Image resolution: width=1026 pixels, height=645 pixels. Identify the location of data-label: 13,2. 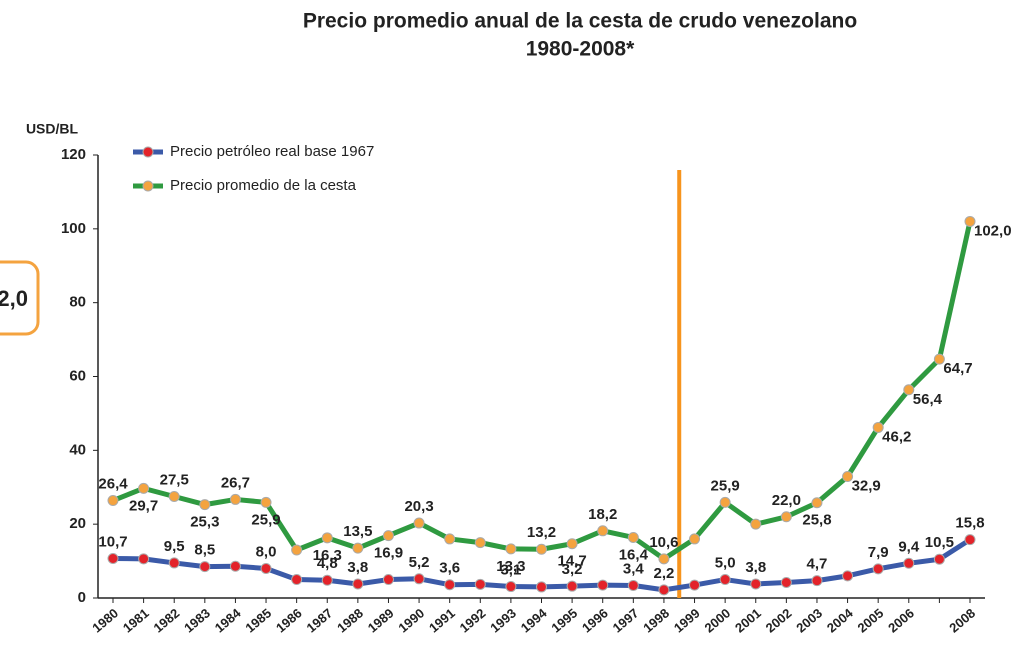
(541, 532).